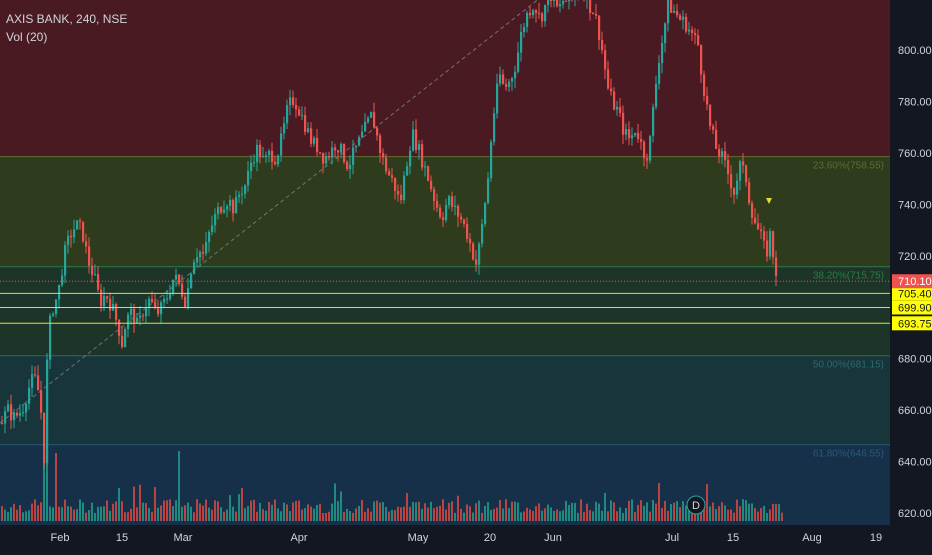 Image resolution: width=932 pixels, height=555 pixels. I want to click on volume-indicator-label: Vol (20), so click(27, 37).